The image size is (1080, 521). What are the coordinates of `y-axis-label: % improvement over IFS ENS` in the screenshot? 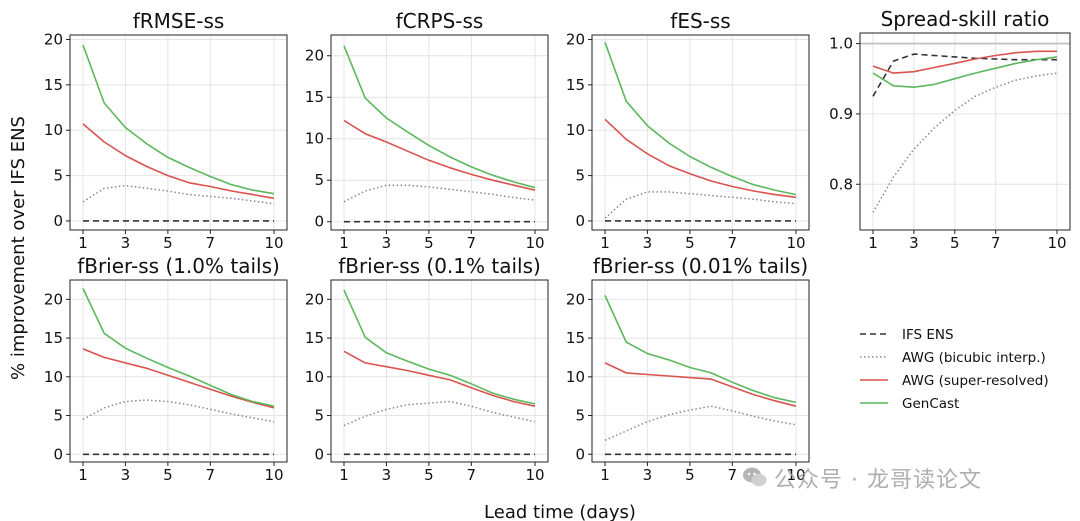 It's located at (18, 248).